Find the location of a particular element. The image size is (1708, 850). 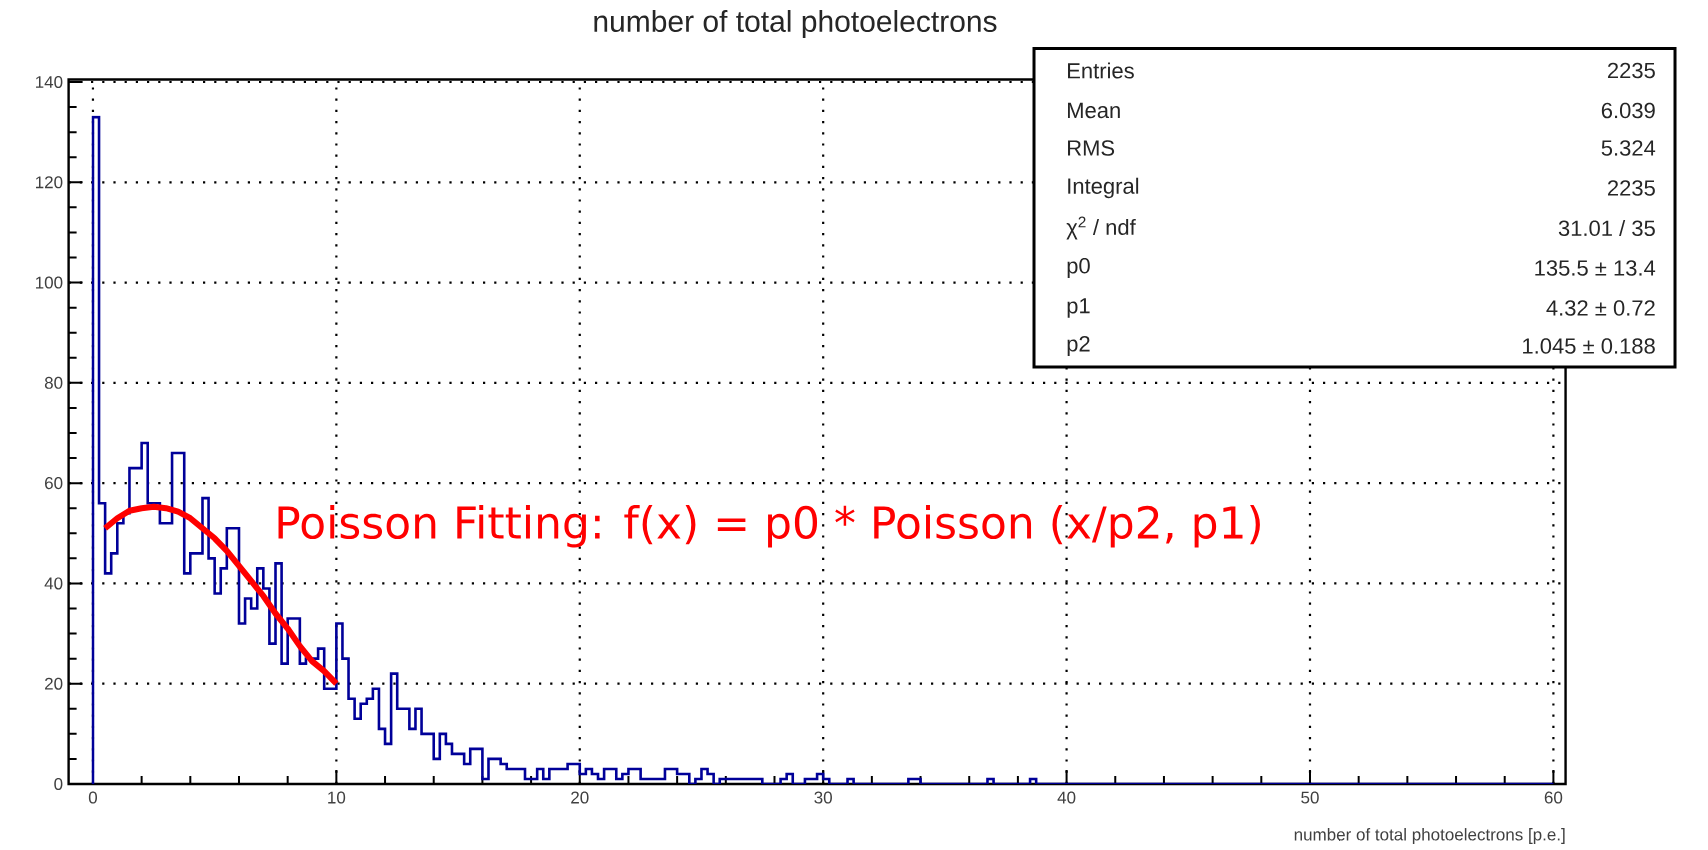

annotation: p2 is located at coordinates (1078, 346).